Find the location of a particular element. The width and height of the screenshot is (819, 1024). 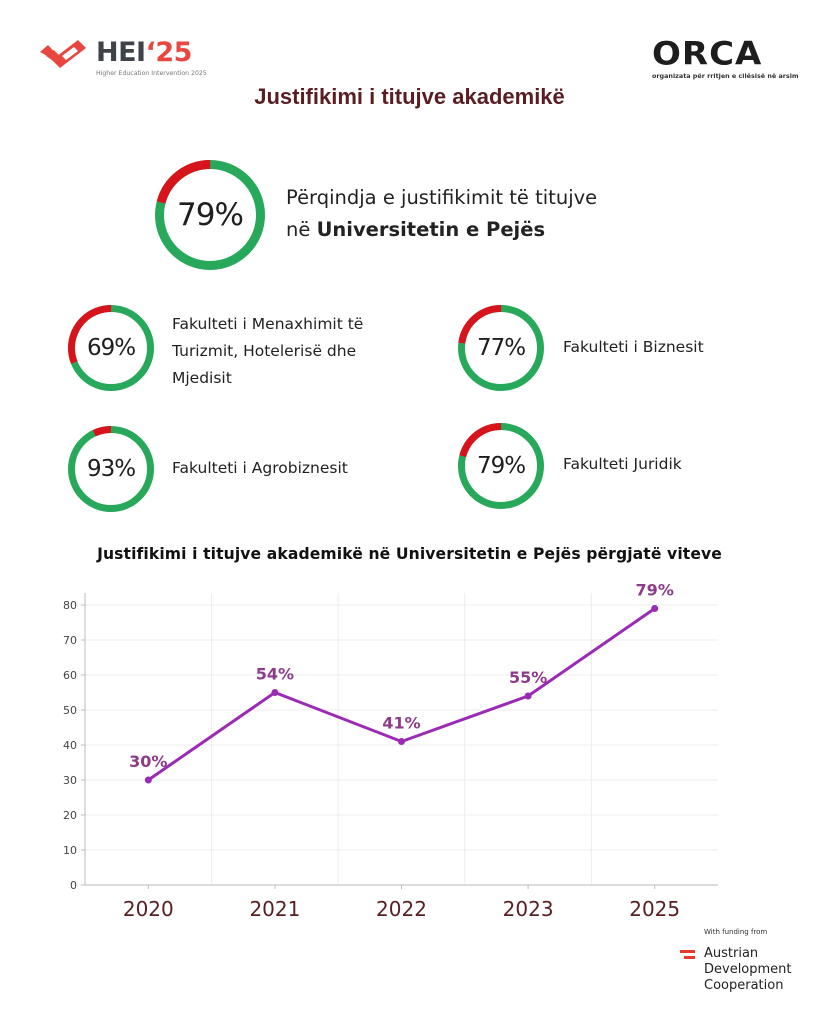

donut-percent-label: 77% is located at coordinates (501, 348).